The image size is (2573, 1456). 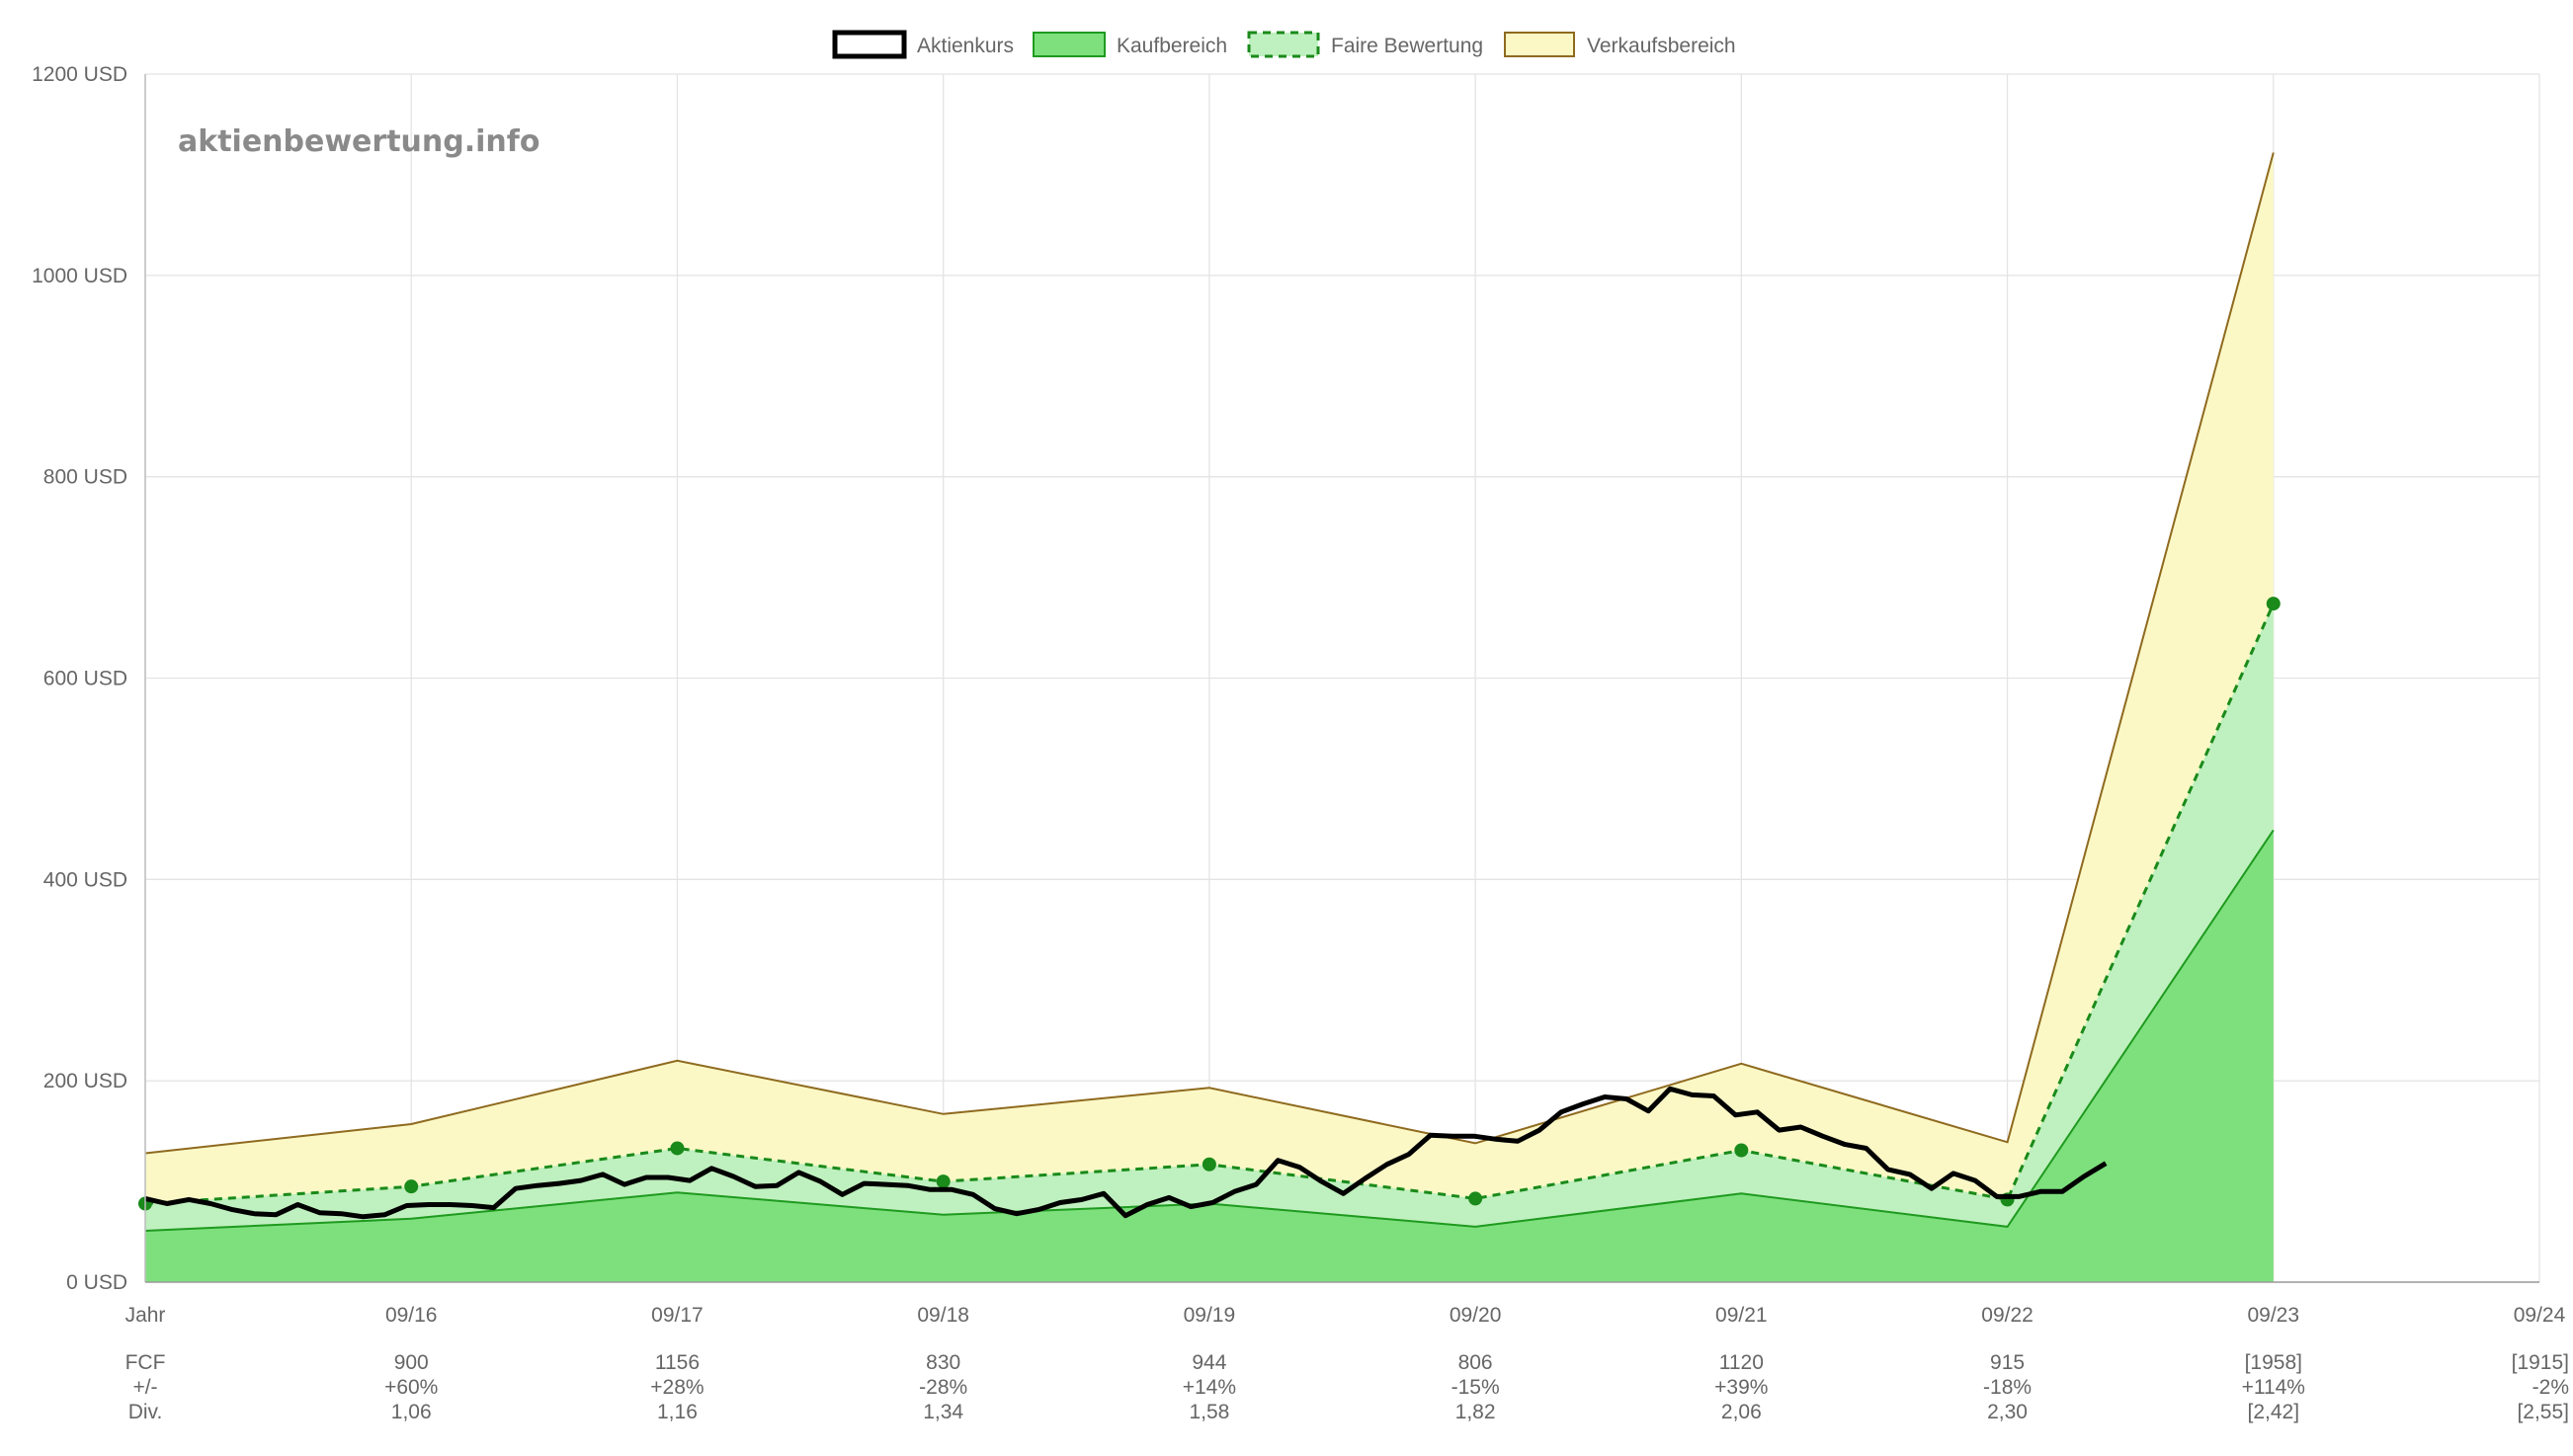 What do you see at coordinates (677, 1362) in the screenshot?
I see `table-fcf-value: 1156` at bounding box center [677, 1362].